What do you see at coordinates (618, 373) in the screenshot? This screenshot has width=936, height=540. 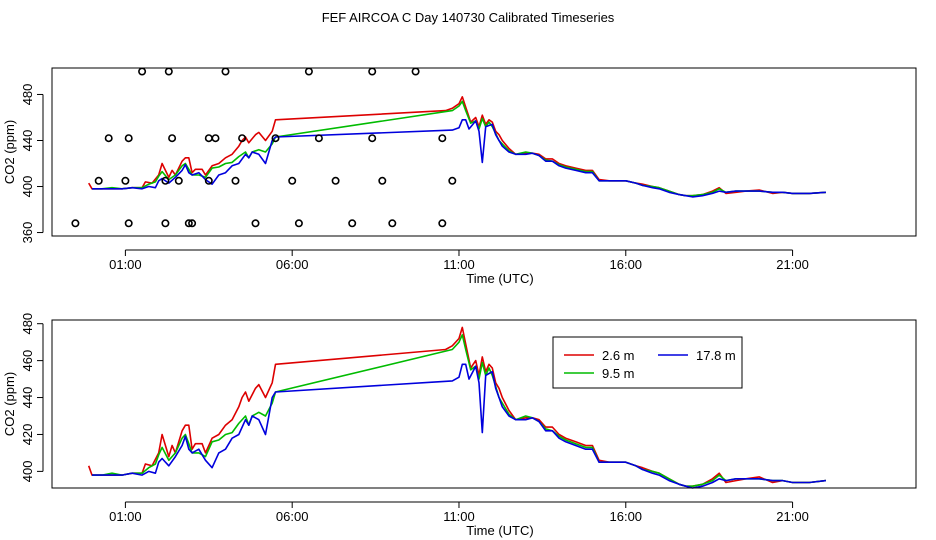 I see `legend-label-9-5m: 9.5 m` at bounding box center [618, 373].